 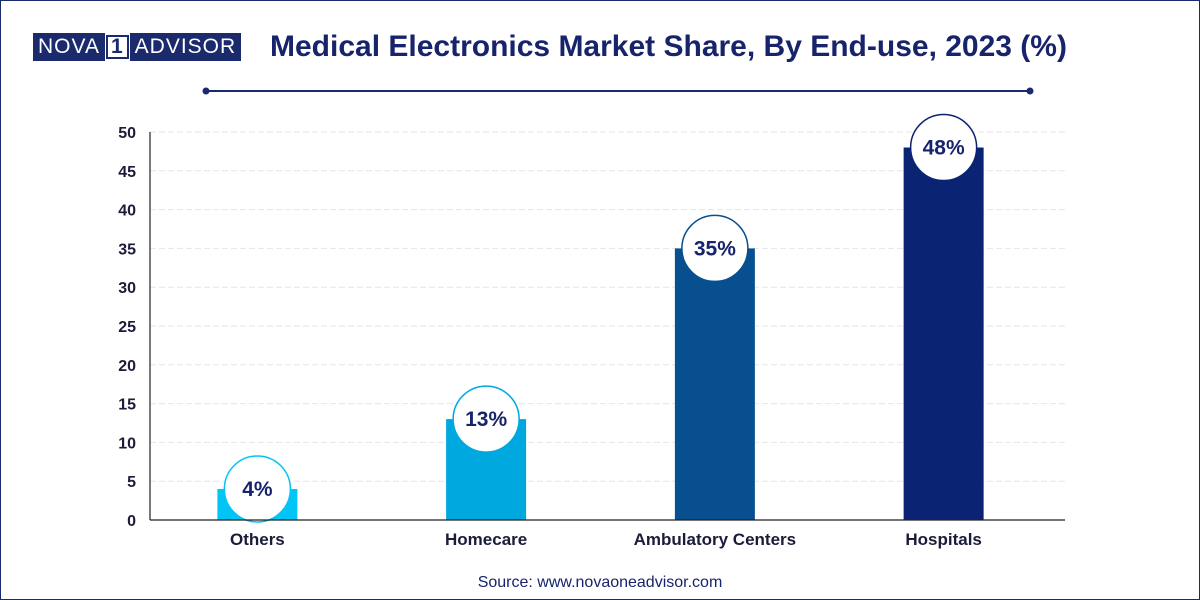 I want to click on nova-one-advisor-logo: NOVA 1 ADVISOR, so click(x=137, y=47).